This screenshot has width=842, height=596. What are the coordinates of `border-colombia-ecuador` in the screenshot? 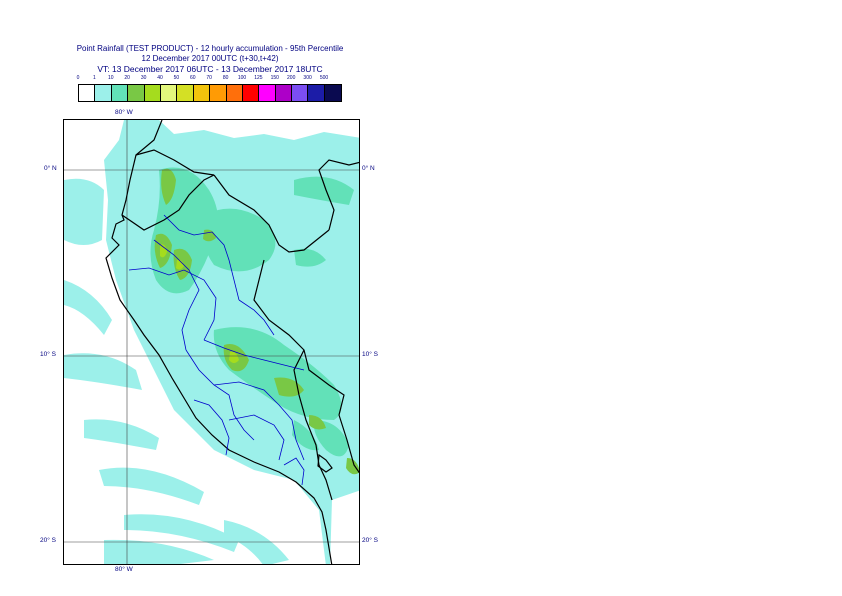 It's located at (175, 162).